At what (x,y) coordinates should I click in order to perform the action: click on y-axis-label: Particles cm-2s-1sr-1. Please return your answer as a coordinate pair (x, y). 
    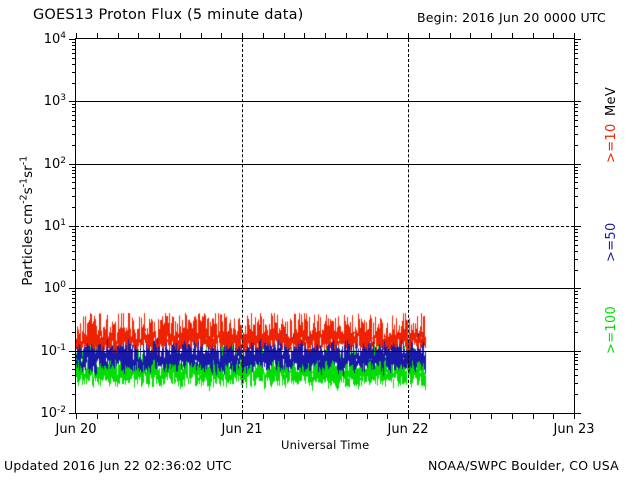
    Looking at the image, I should click on (27, 220).